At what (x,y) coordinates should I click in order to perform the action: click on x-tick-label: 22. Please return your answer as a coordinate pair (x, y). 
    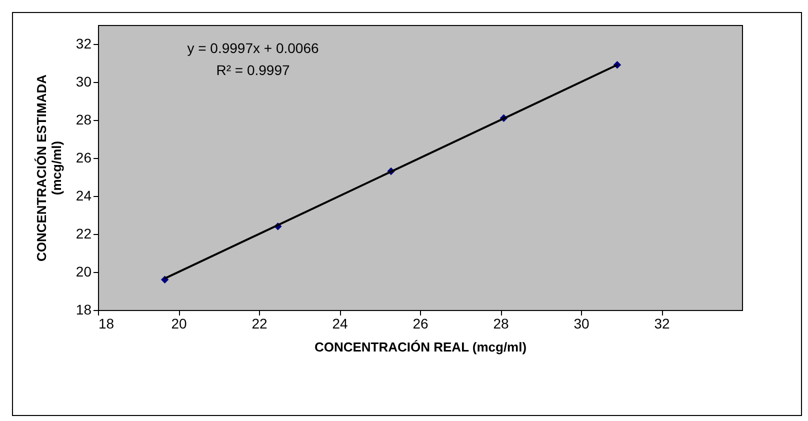
    Looking at the image, I should click on (260, 324).